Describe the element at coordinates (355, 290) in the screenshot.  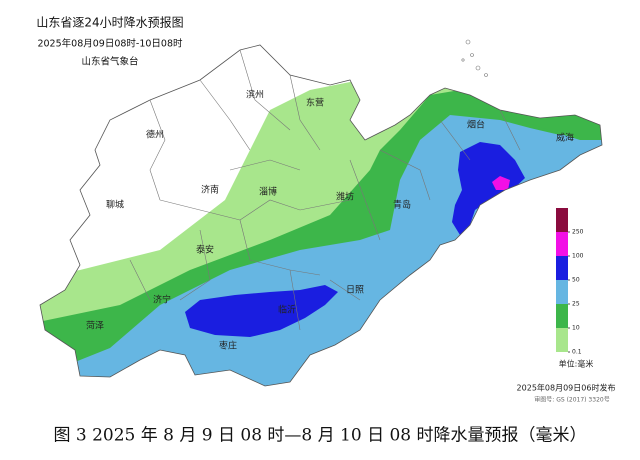
I see `city-label: 日照` at that location.